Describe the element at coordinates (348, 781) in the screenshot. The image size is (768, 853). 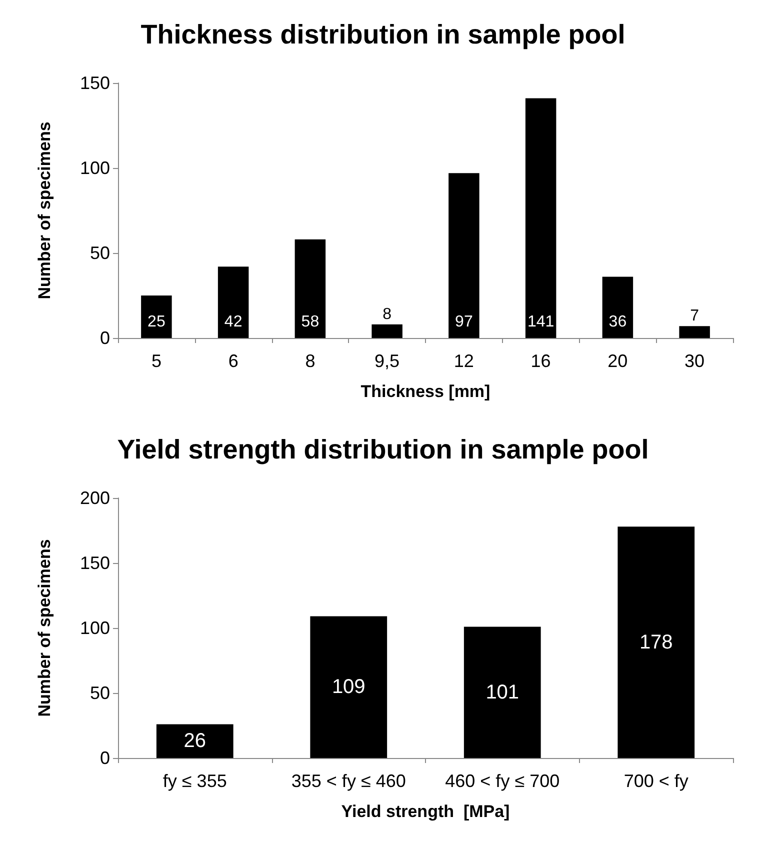
I see `x-tick-label: 355 < fy ≤ 460` at that location.